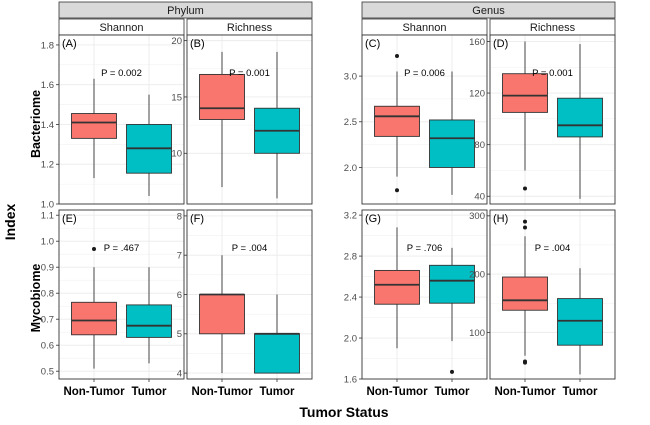 This screenshot has width=650, height=425. Describe the element at coordinates (424, 119) in the screenshot. I see `panel-border-c` at that location.